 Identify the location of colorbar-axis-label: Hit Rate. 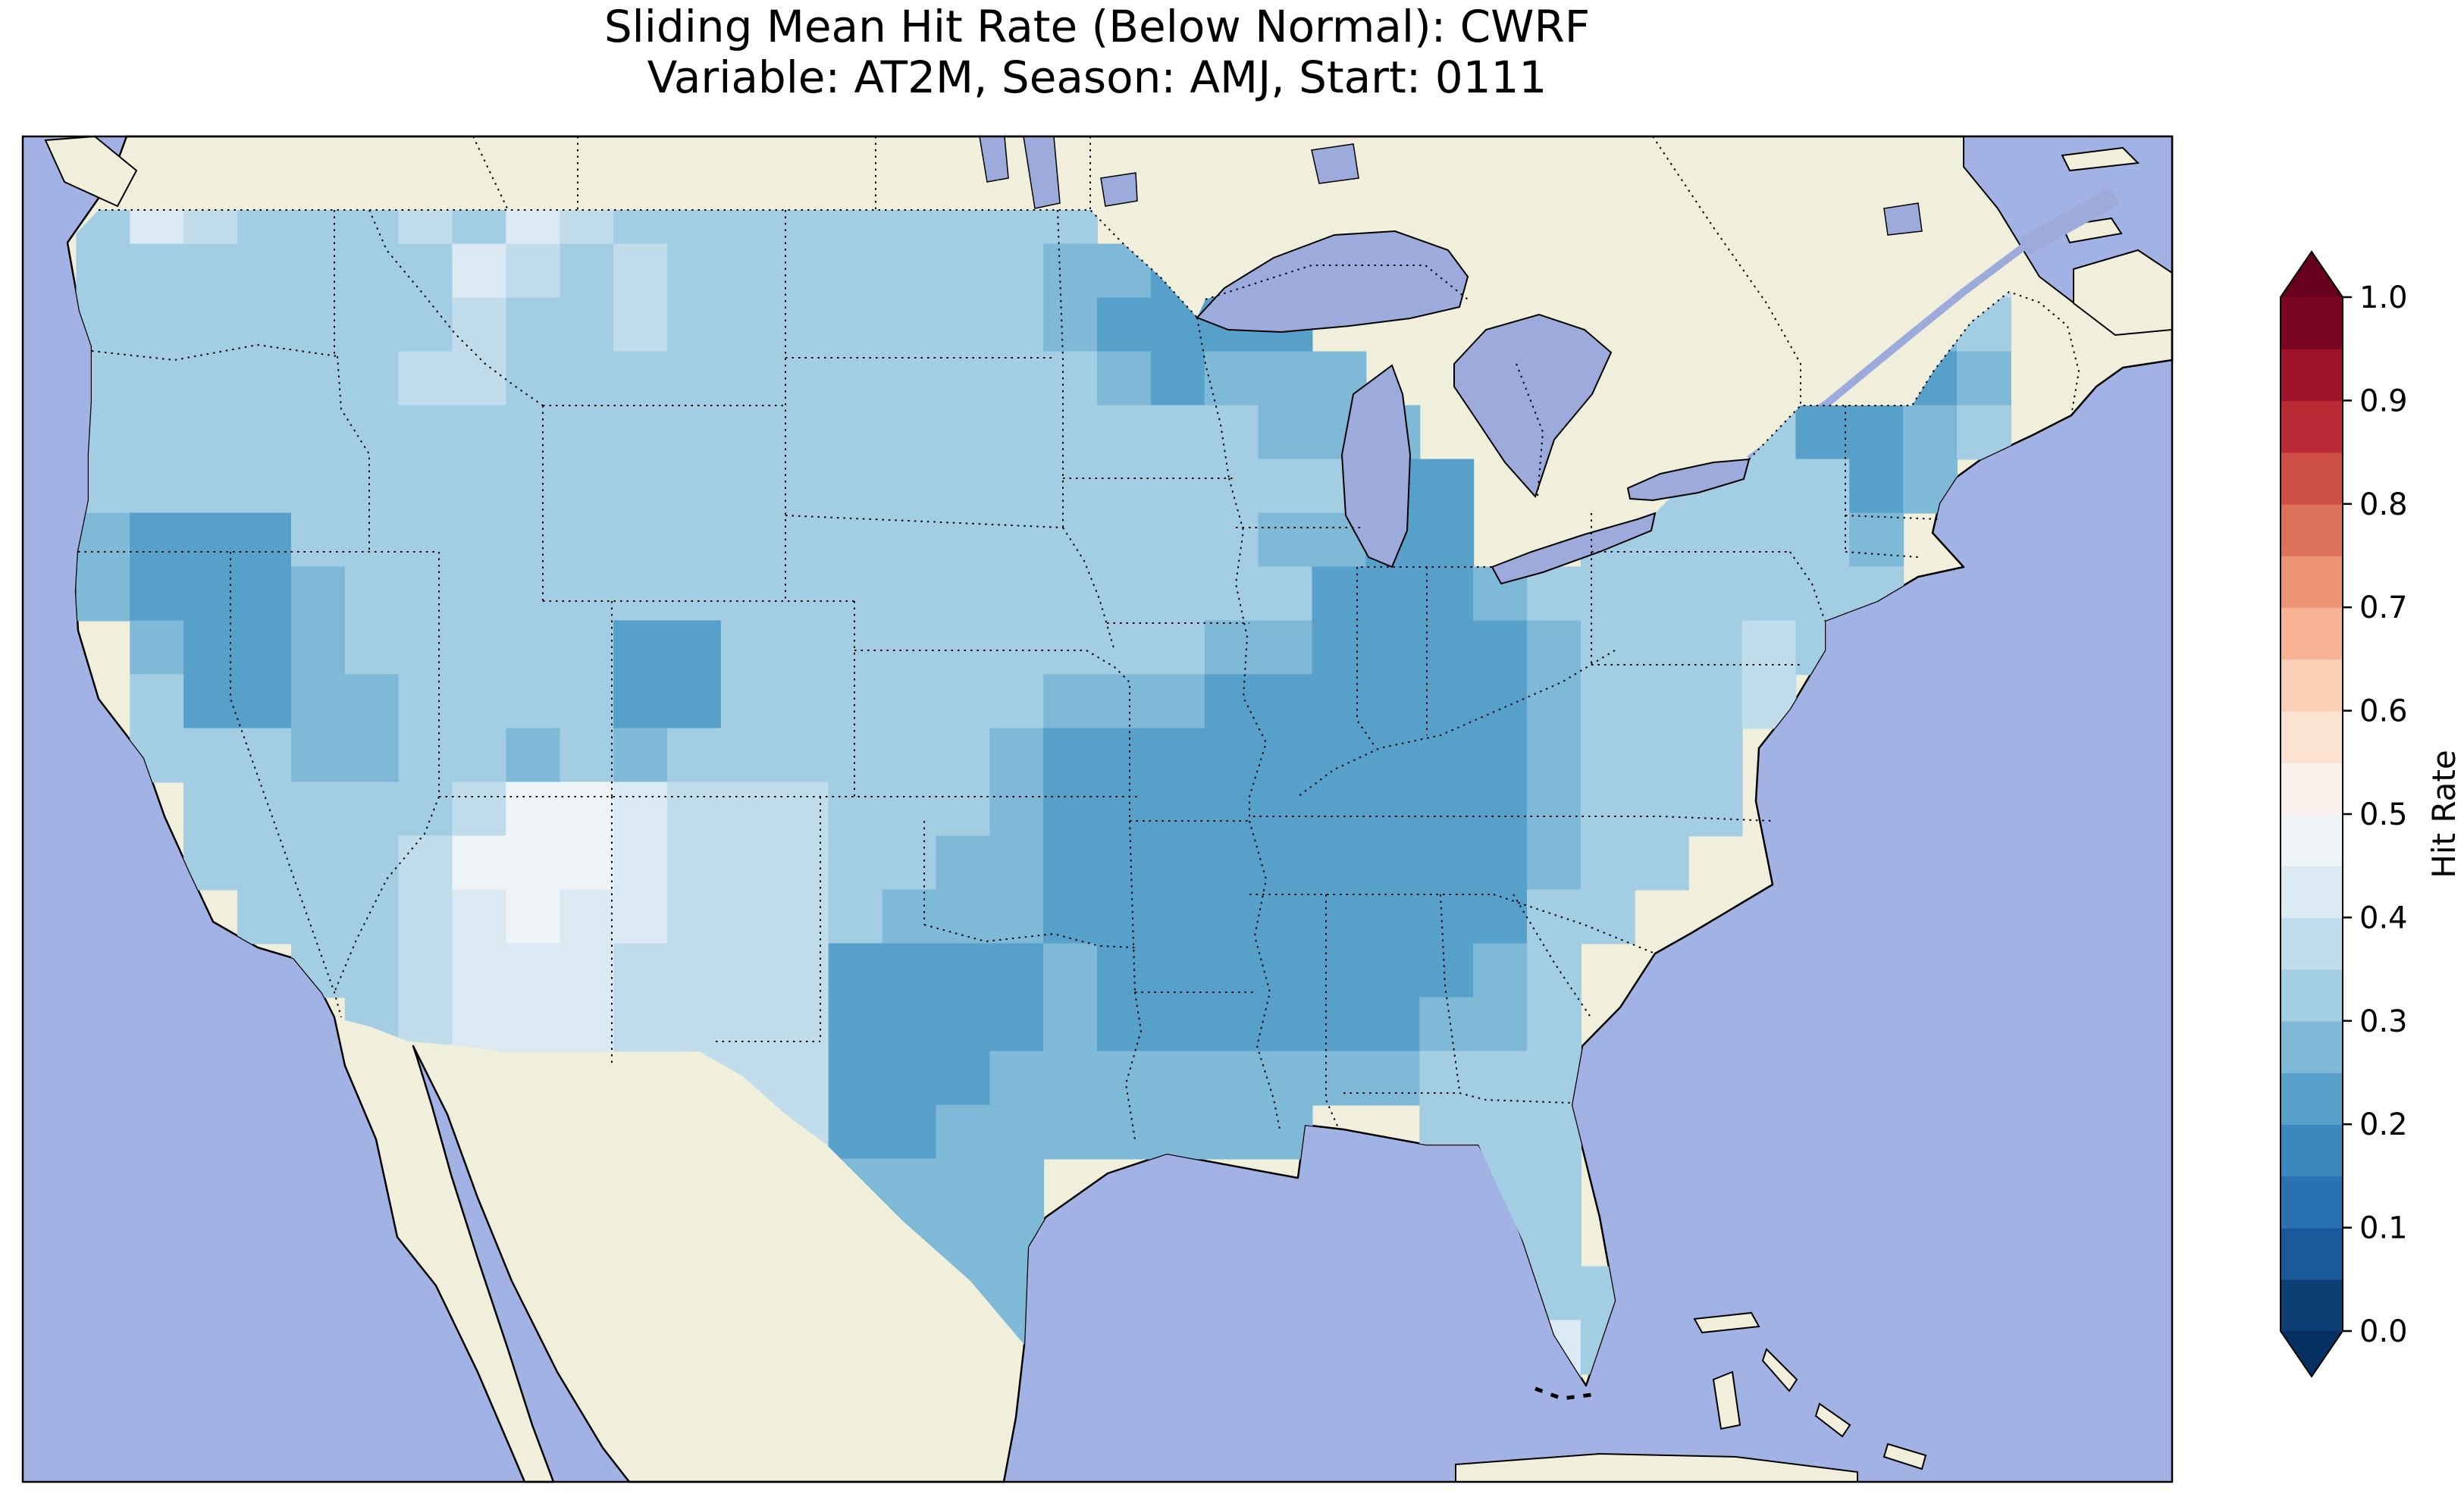
(2444, 814).